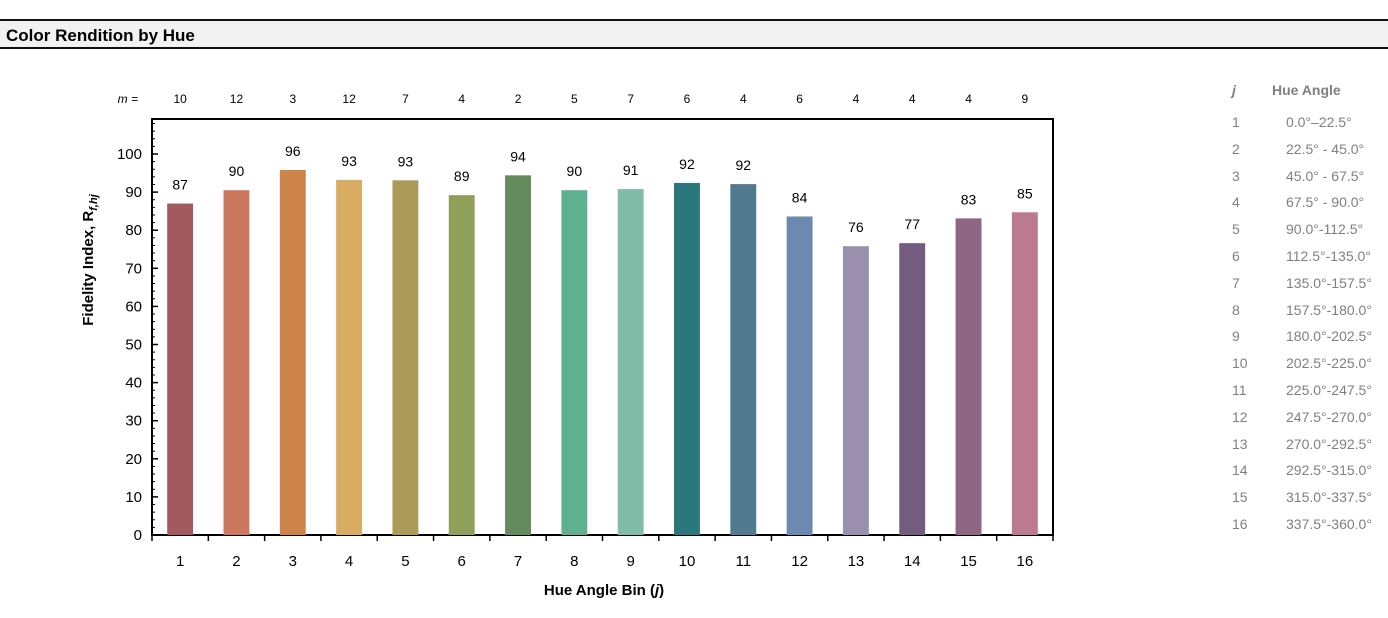 This screenshot has width=1388, height=618. Describe the element at coordinates (137, 333) in the screenshot. I see `y-axis: 0 10 20 30 40 50 60 70 80 90 100` at that location.